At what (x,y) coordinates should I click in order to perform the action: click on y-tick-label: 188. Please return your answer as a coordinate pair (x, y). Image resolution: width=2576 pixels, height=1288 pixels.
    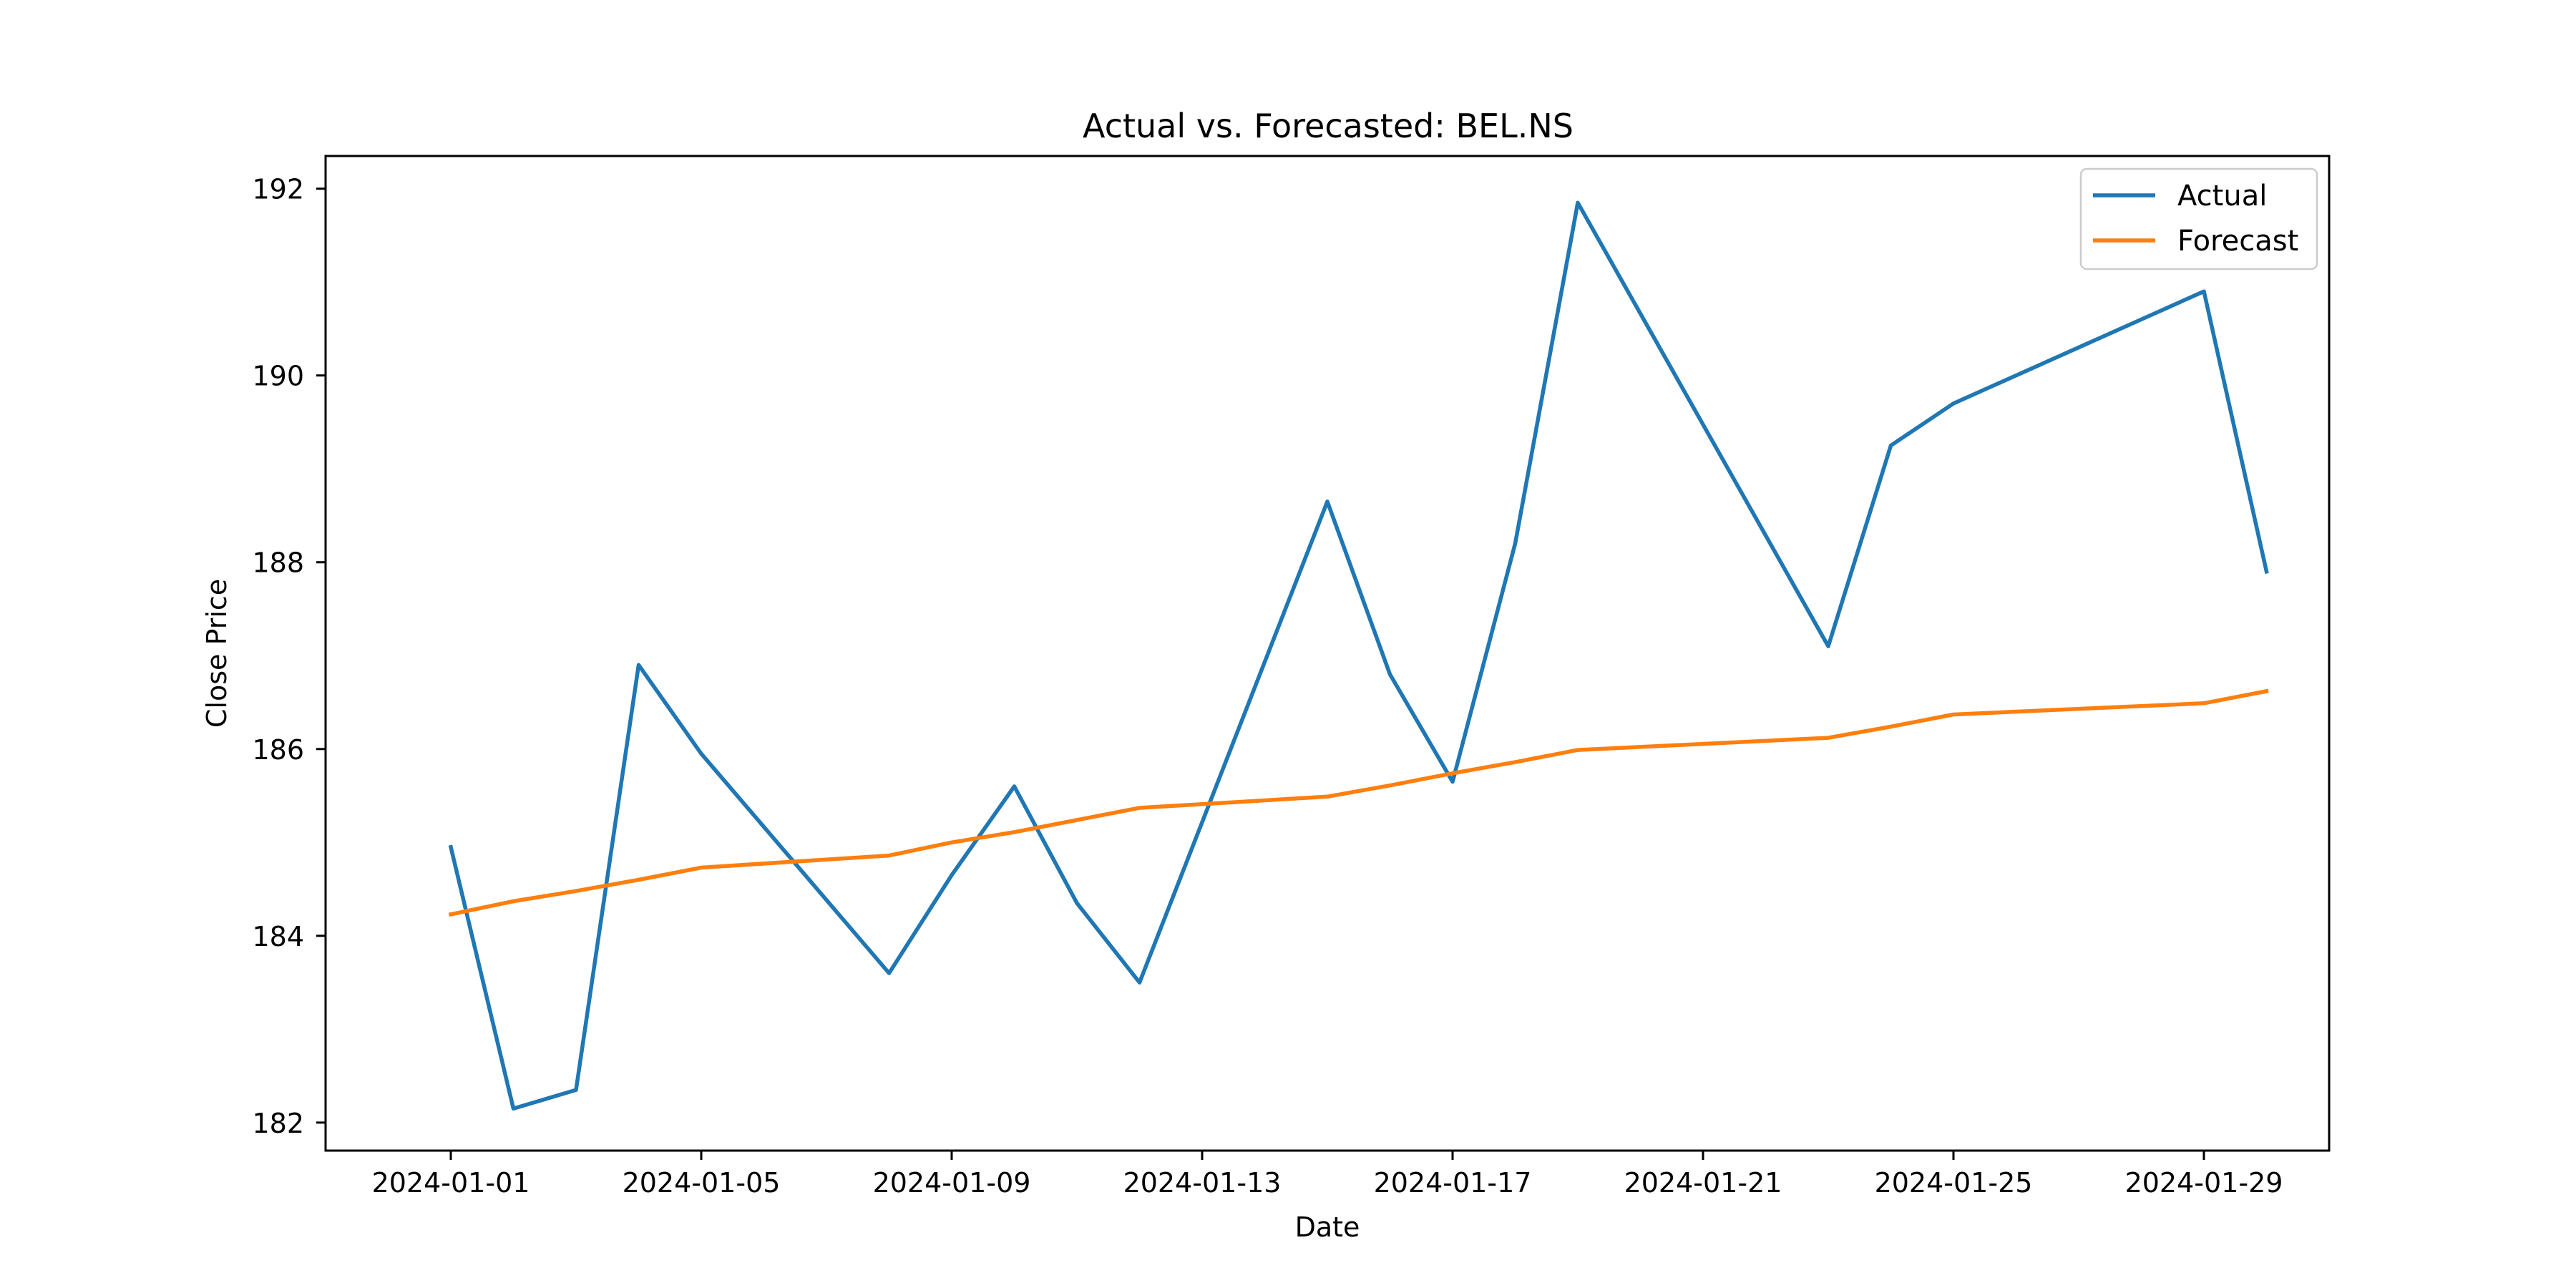
    Looking at the image, I should click on (278, 563).